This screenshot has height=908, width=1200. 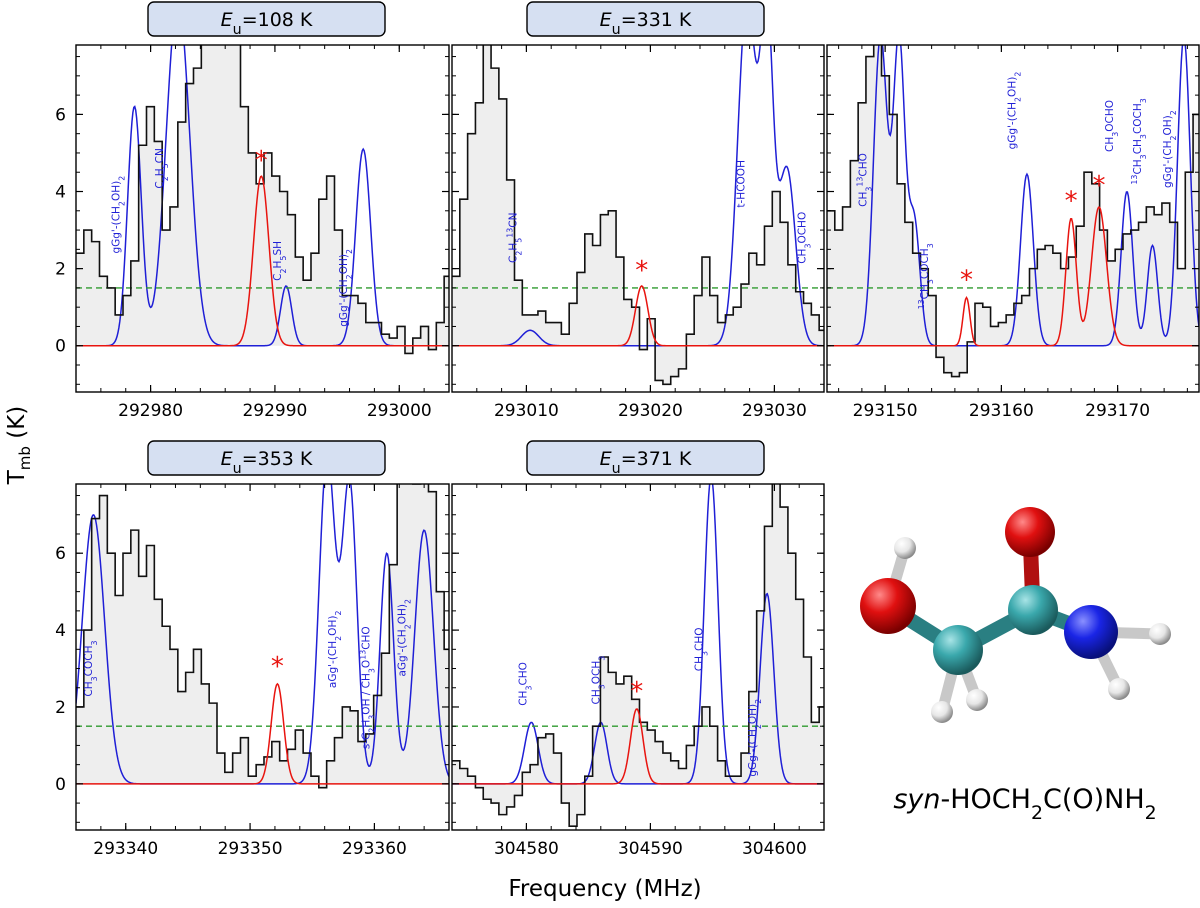 I want to click on energy-badge-label: Eu=353 K, so click(x=267, y=462).